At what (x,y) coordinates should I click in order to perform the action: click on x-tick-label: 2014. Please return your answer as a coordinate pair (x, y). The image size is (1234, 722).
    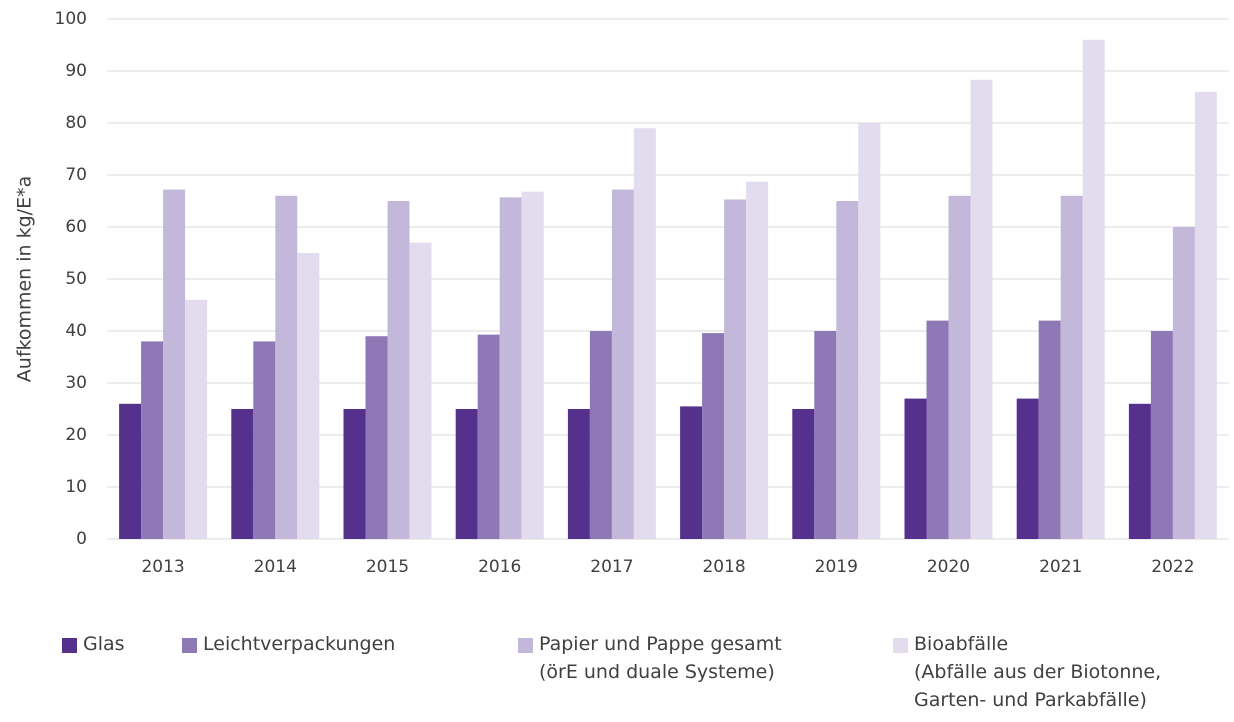
    Looking at the image, I should click on (275, 567).